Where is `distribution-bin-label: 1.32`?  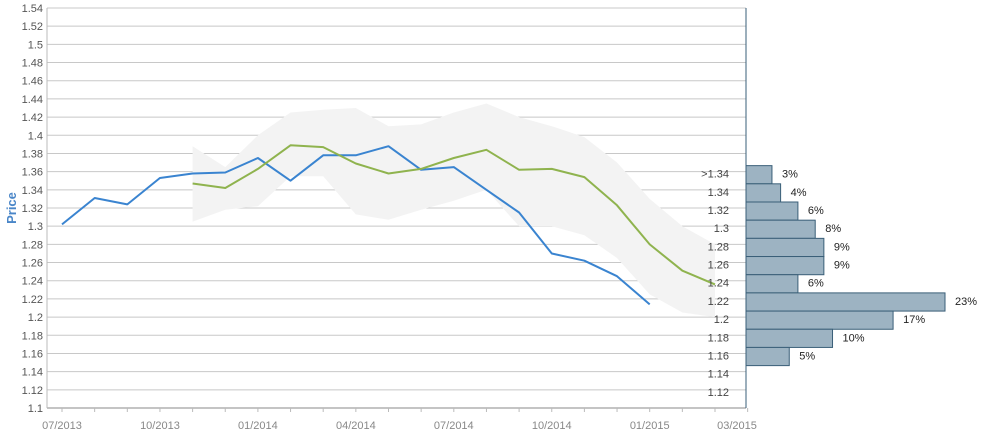
distribution-bin-label: 1.32 is located at coordinates (718, 211).